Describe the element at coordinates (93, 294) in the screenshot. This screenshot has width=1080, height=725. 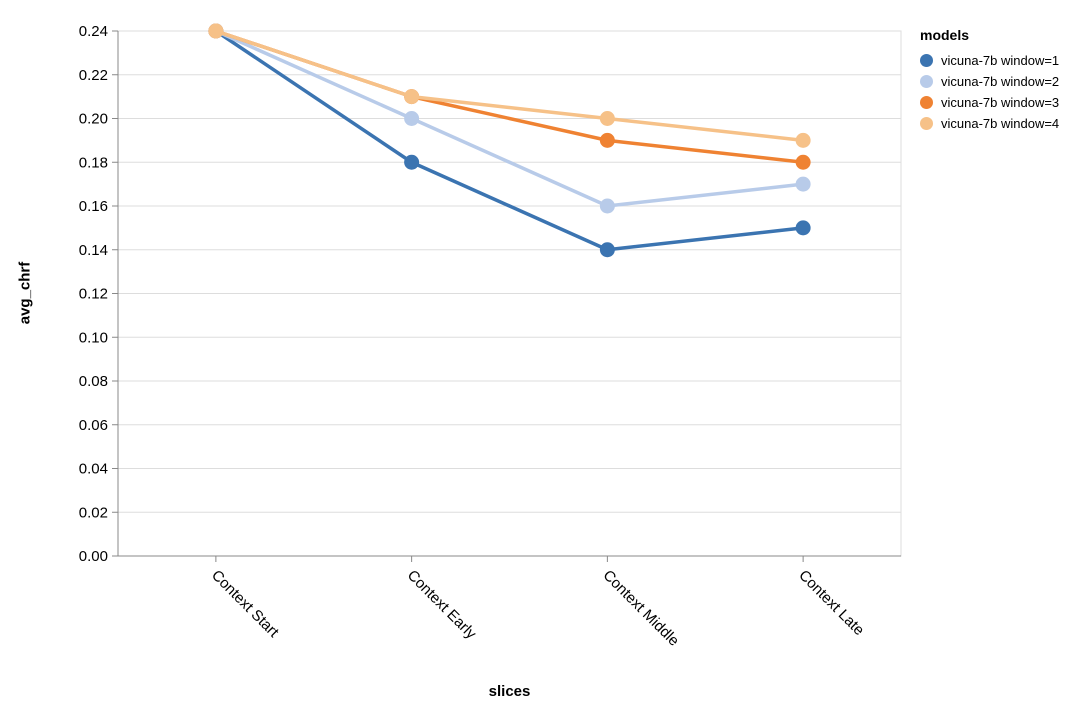
I see `y-axis-tick-label: 0.12` at that location.